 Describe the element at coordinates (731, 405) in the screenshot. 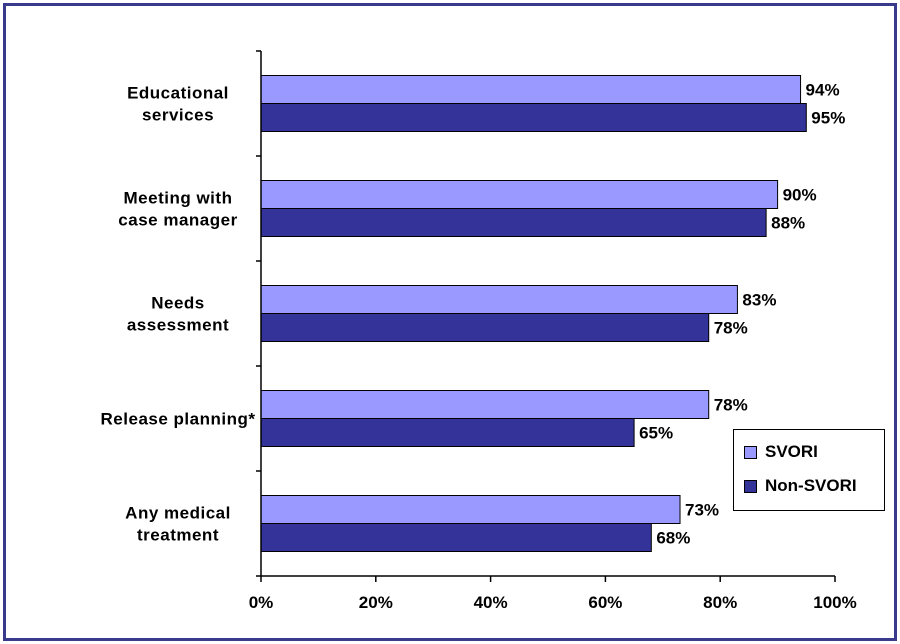

I see `bar-value-label-svori-3: 78%` at that location.